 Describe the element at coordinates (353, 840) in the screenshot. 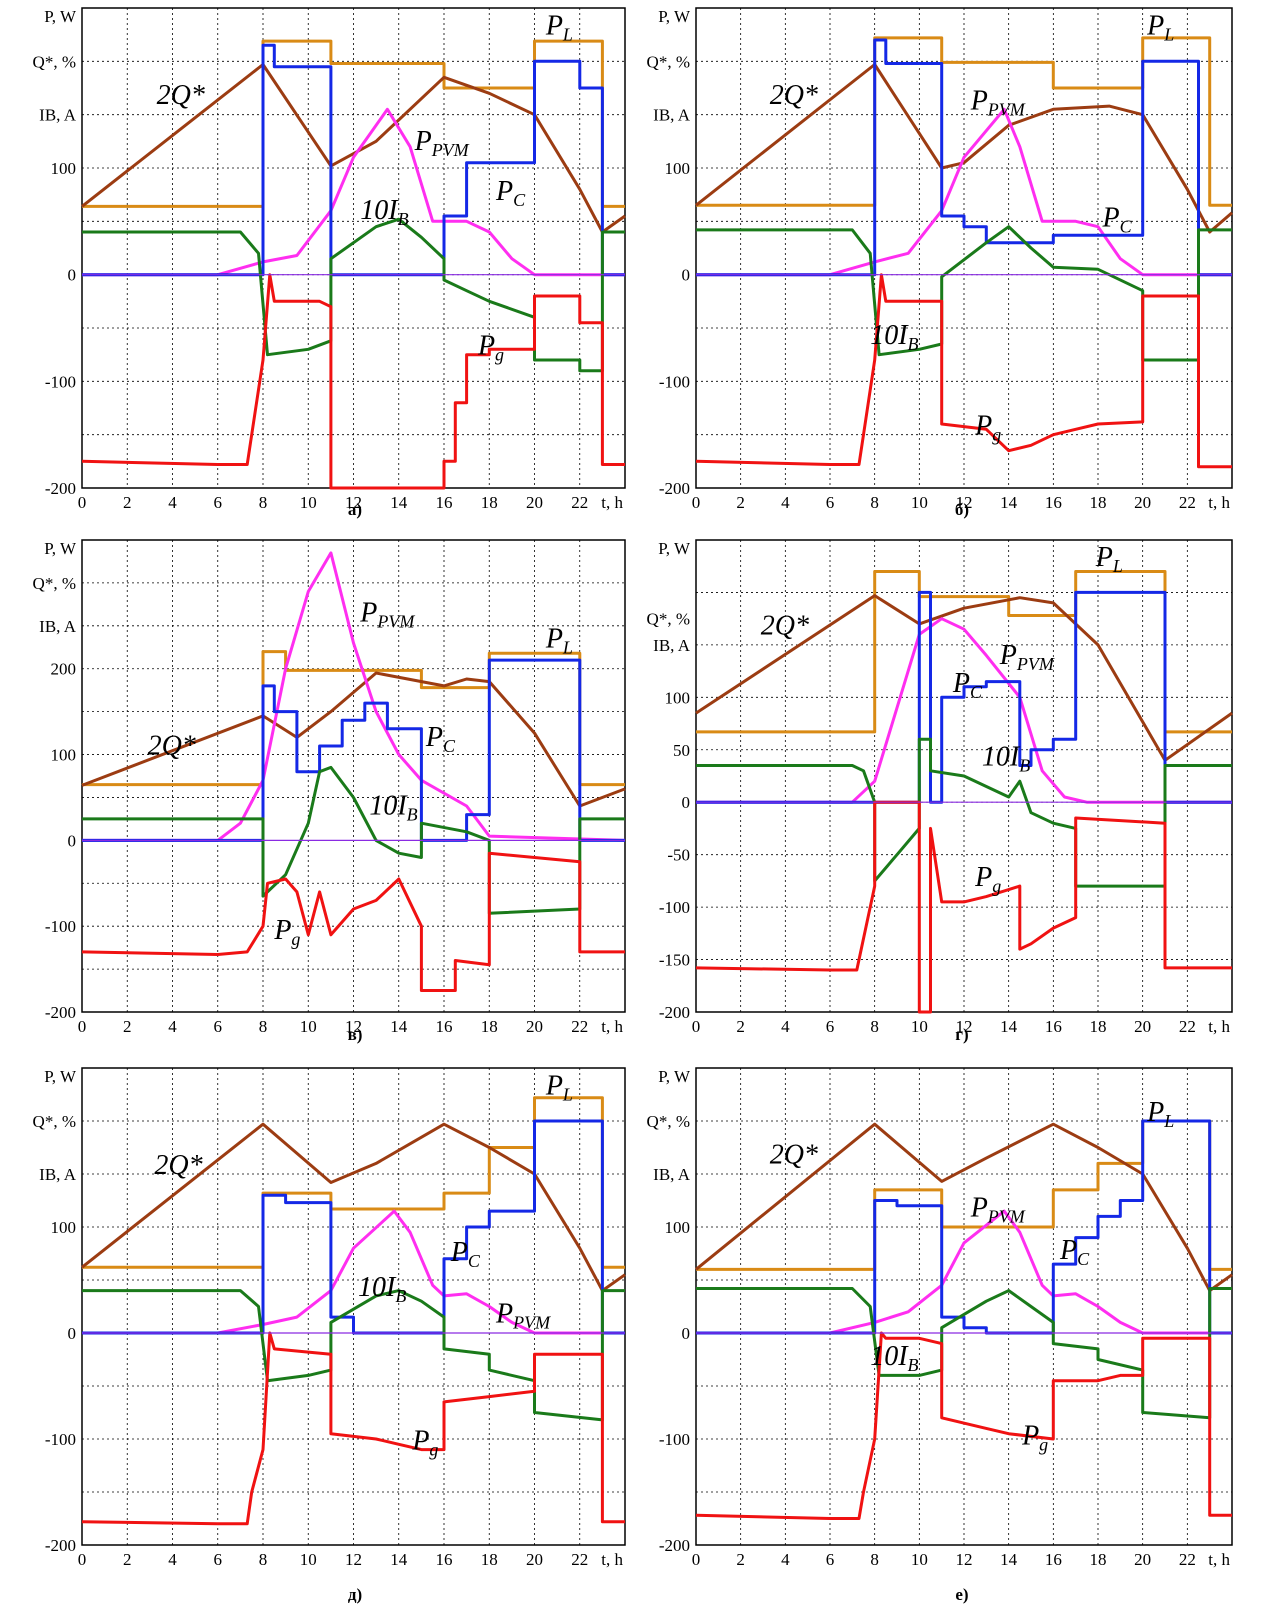

I see `series-10I_B` at that location.